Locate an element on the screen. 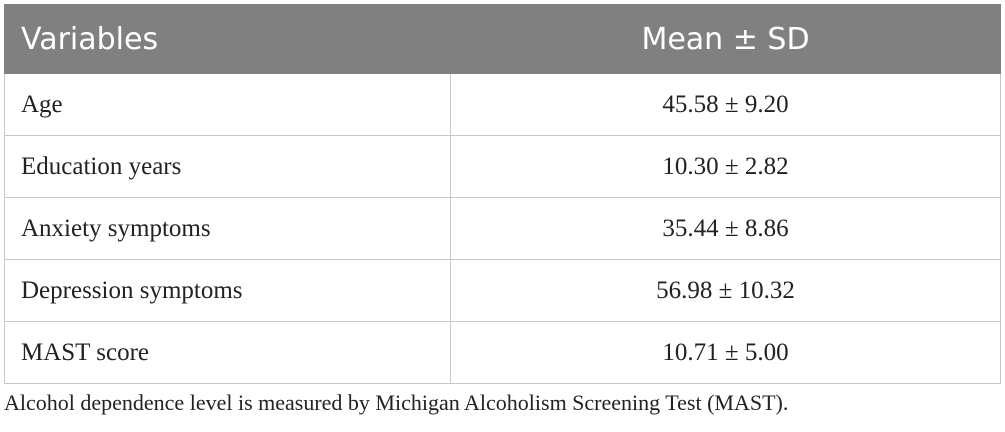  table-row: MAST score 10.71 ± 5.00 is located at coordinates (502, 352).